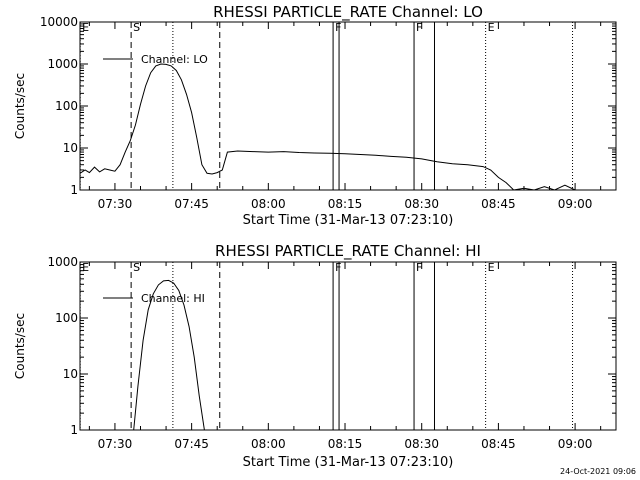  Describe the element at coordinates (598, 471) in the screenshot. I see `timestamp-label: 24-Oct-2021 09:06` at that location.